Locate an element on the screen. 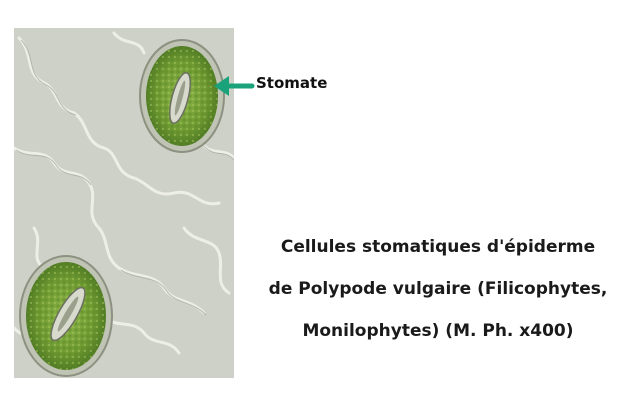 Image resolution: width=636 pixels, height=402 pixels. caption-line-3: Monilophytes) (M. Ph. x400) is located at coordinates (438, 331).